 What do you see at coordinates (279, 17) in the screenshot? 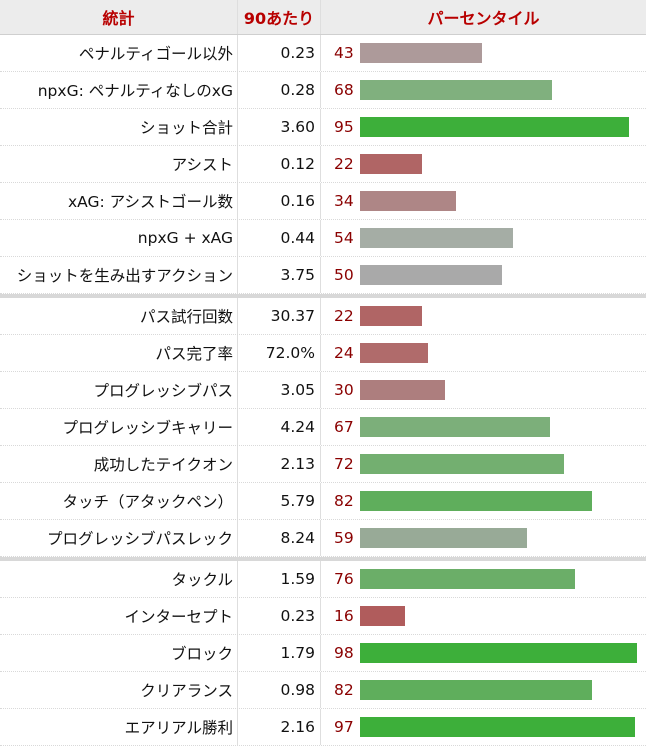
I see `header-per90: 90あたり` at bounding box center [279, 17].